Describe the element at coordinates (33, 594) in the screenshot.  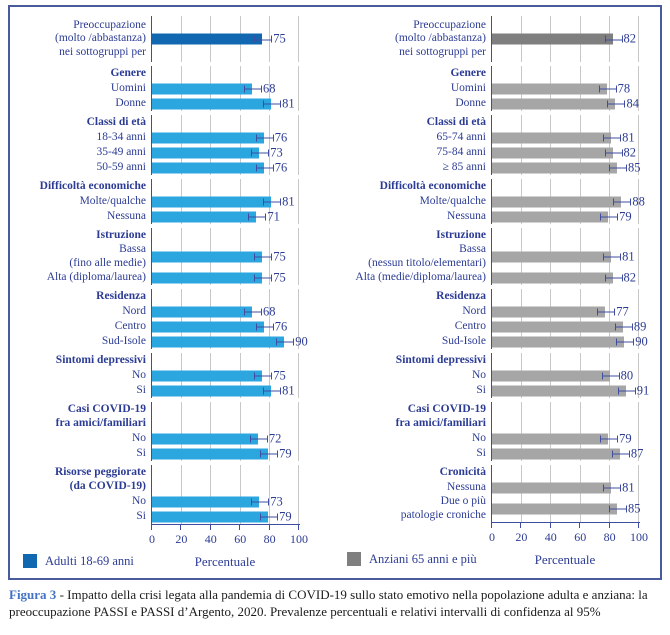
I see `figure-number: Figura 3` at that location.